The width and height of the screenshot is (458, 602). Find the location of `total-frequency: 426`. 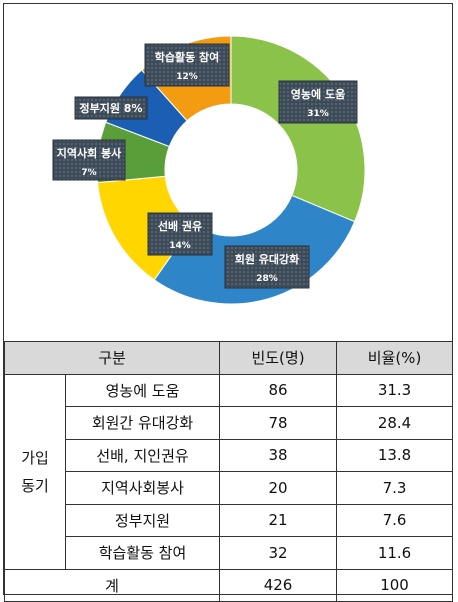

total-frequency: 426 is located at coordinates (278, 585).